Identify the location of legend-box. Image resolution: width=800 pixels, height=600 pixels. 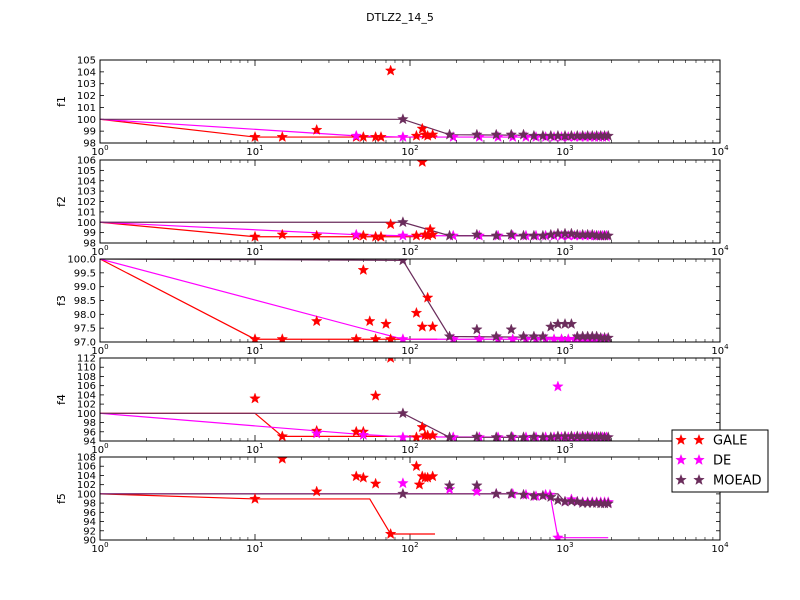
(720, 461).